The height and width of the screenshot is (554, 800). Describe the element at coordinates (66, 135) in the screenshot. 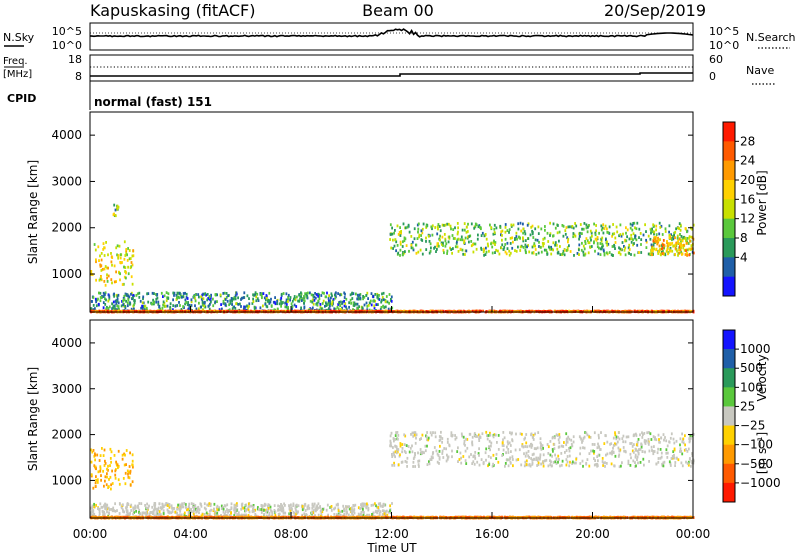

I see `y-tick-label: 4000` at that location.